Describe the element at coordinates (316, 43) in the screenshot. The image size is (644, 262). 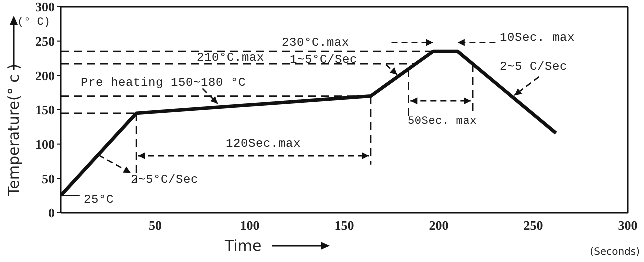
I see `annotation: 230°C.max` at that location.